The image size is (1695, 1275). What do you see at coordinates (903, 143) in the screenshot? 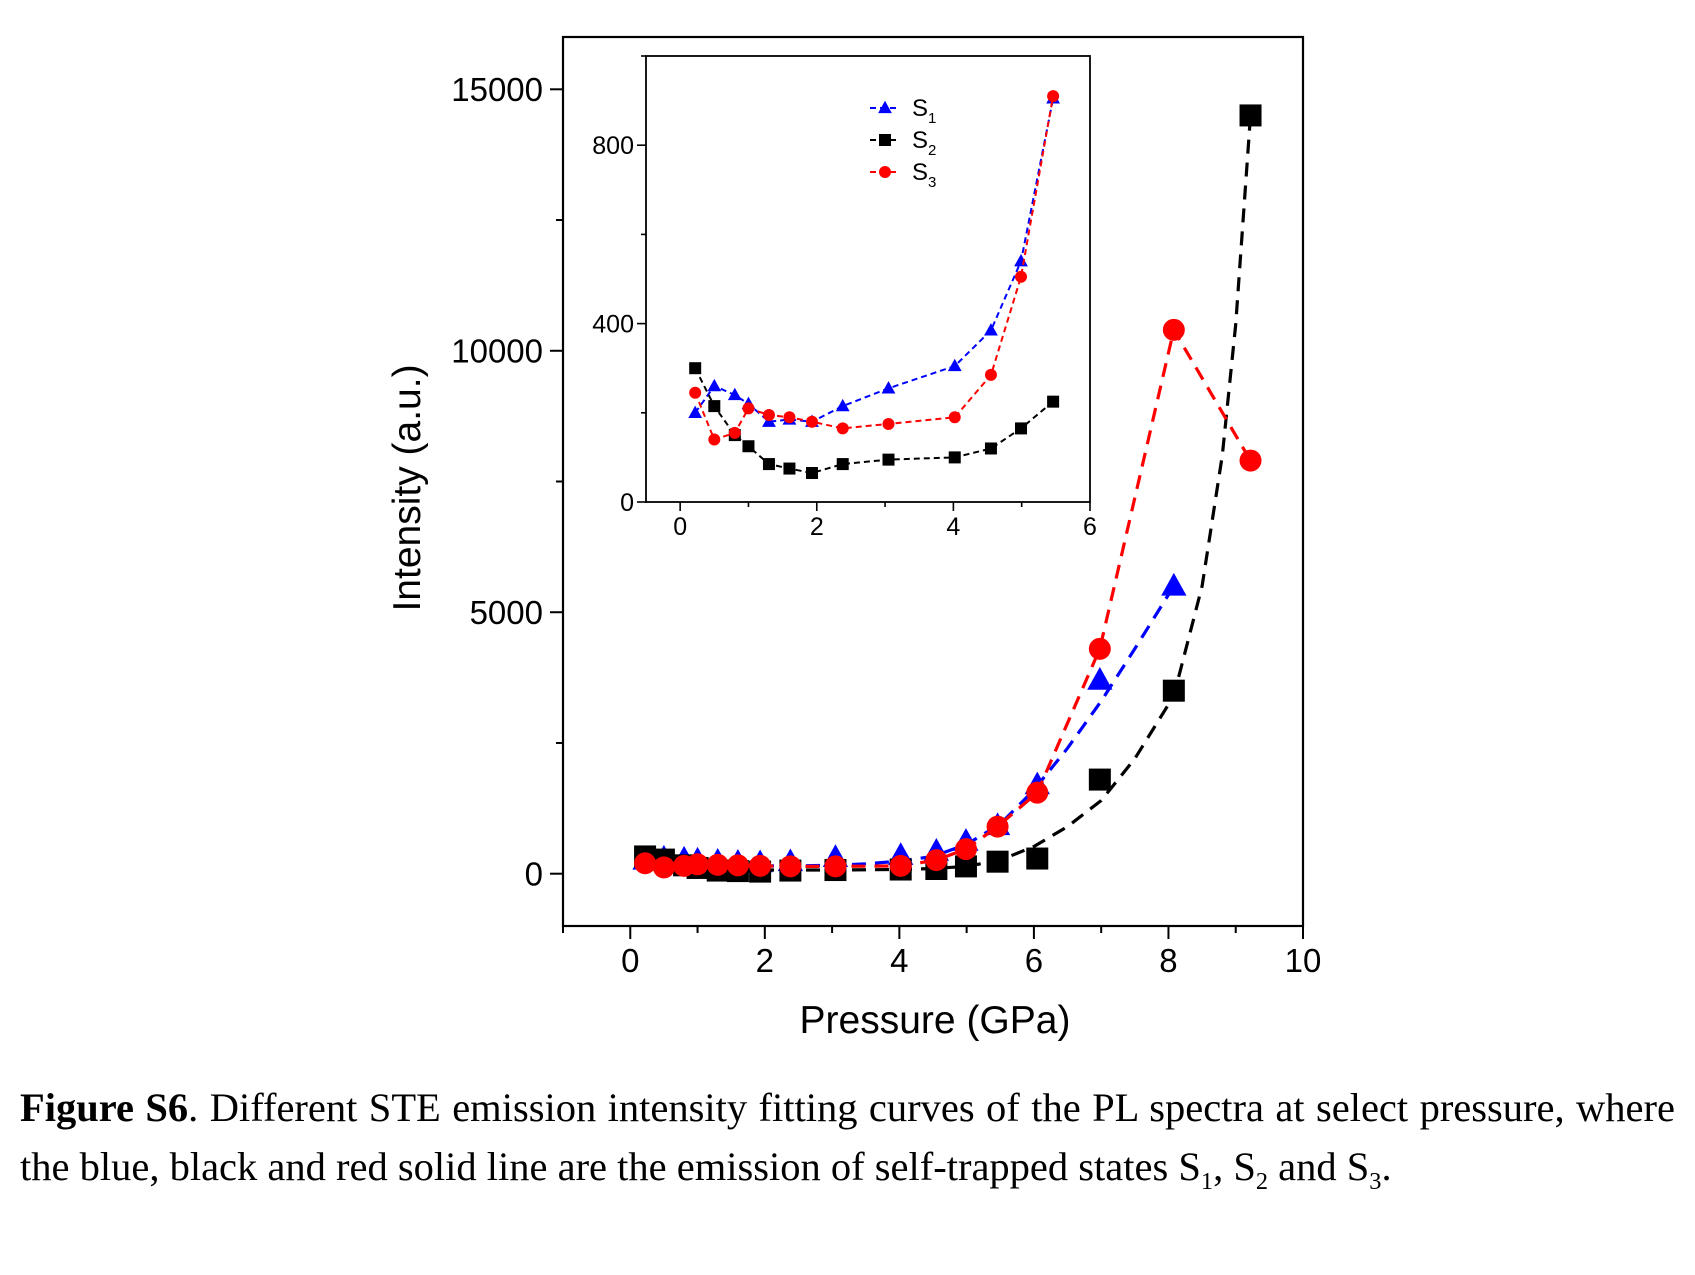
I see `inset-legend: S 1S 2S 3` at bounding box center [903, 143].